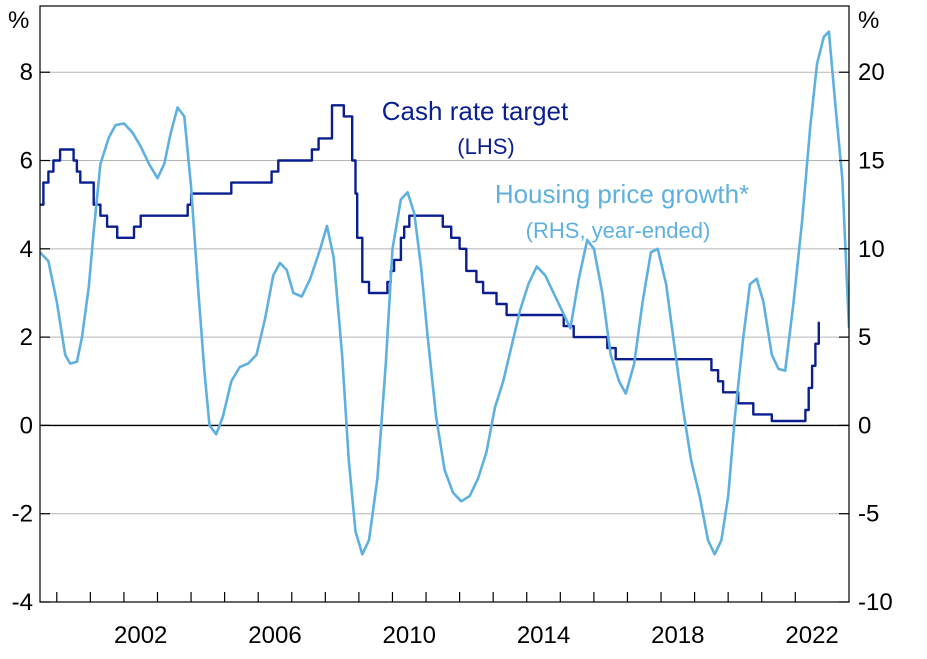  What do you see at coordinates (475, 111) in the screenshot?
I see `cash-rate-annotation: Cash rate target` at bounding box center [475, 111].